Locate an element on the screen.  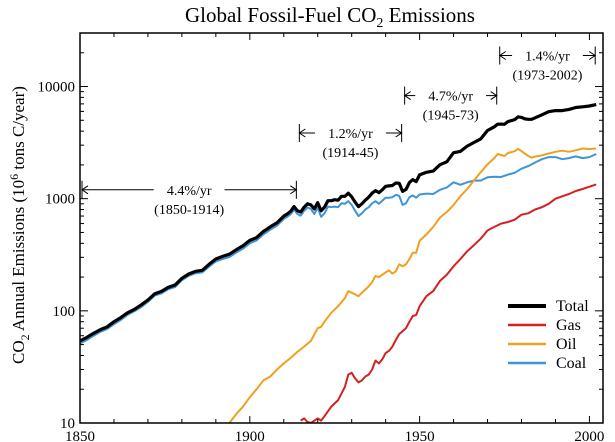
annotation-period: (1850-1914) is located at coordinates (189, 210).